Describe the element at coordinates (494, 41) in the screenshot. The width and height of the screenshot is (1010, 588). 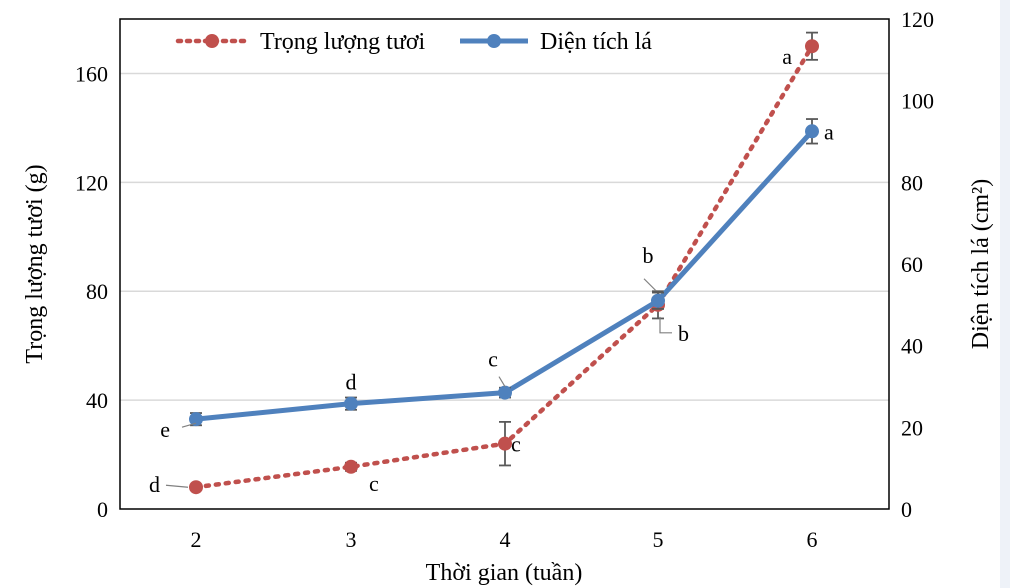
I see `legend-marker-leaf-area` at that location.